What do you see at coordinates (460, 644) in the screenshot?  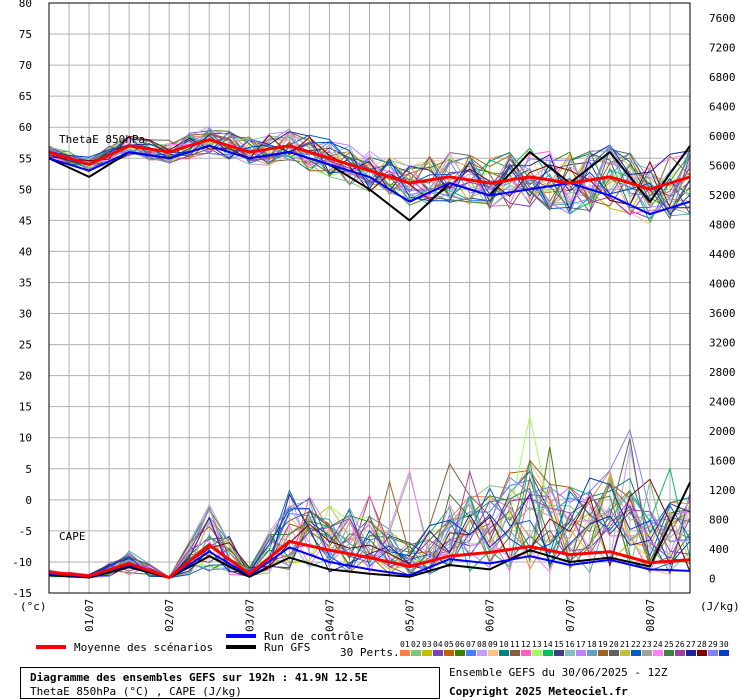 I see `pert-legend-id: 06` at bounding box center [460, 644].